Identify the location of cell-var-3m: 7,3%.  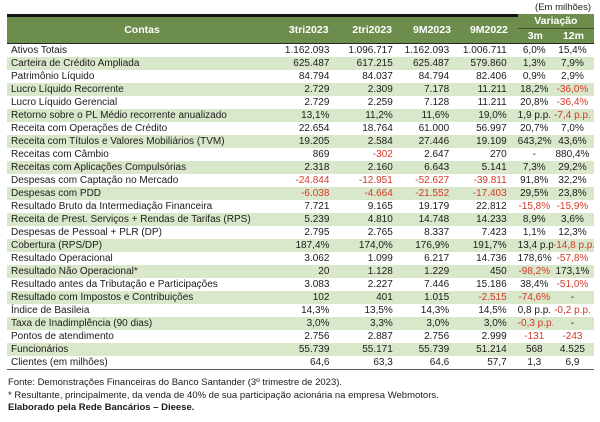
(535, 167).